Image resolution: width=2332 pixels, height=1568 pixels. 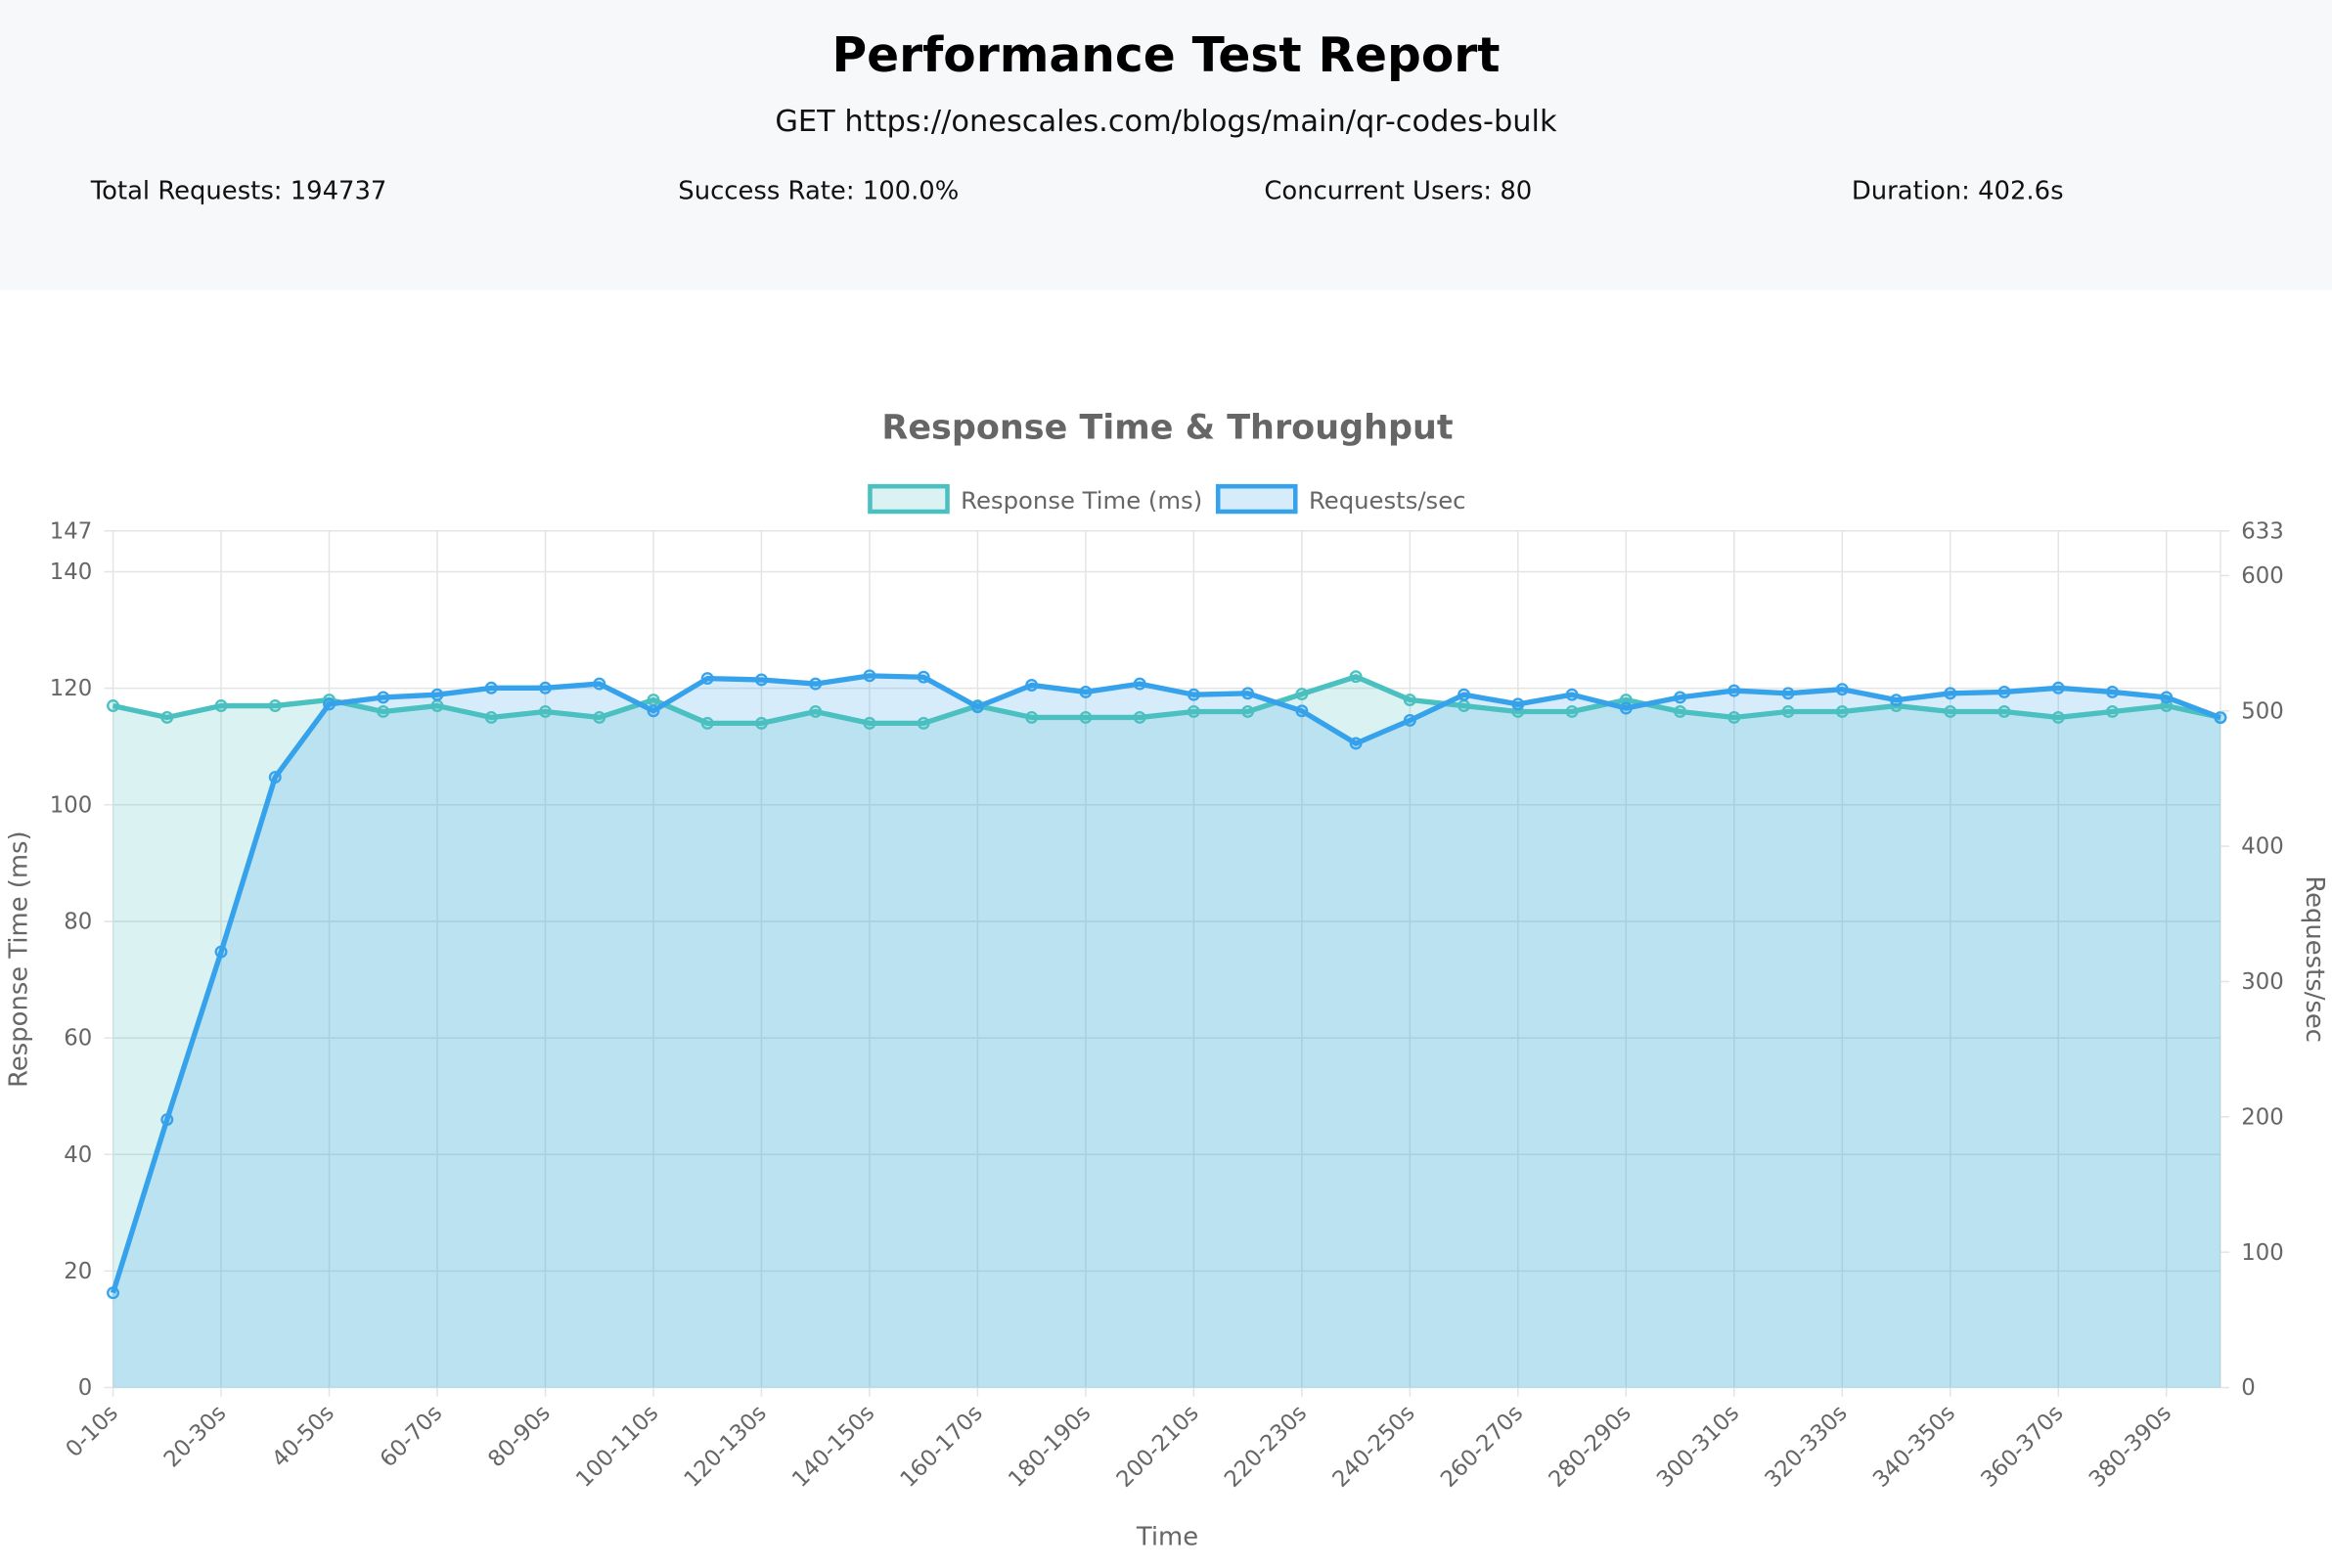 I want to click on x-tick-label: 180-190s, so click(x=1050, y=1447).